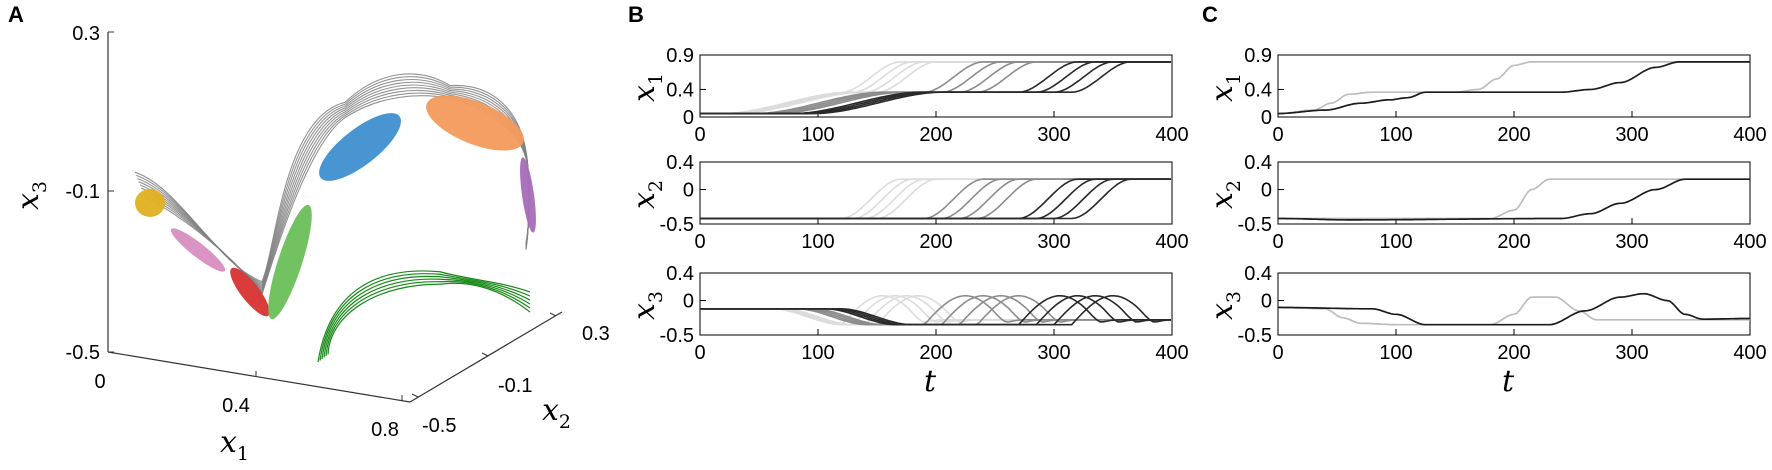  What do you see at coordinates (234, 445) in the screenshot?
I see `a-x1-axis-label: x1` at bounding box center [234, 445].